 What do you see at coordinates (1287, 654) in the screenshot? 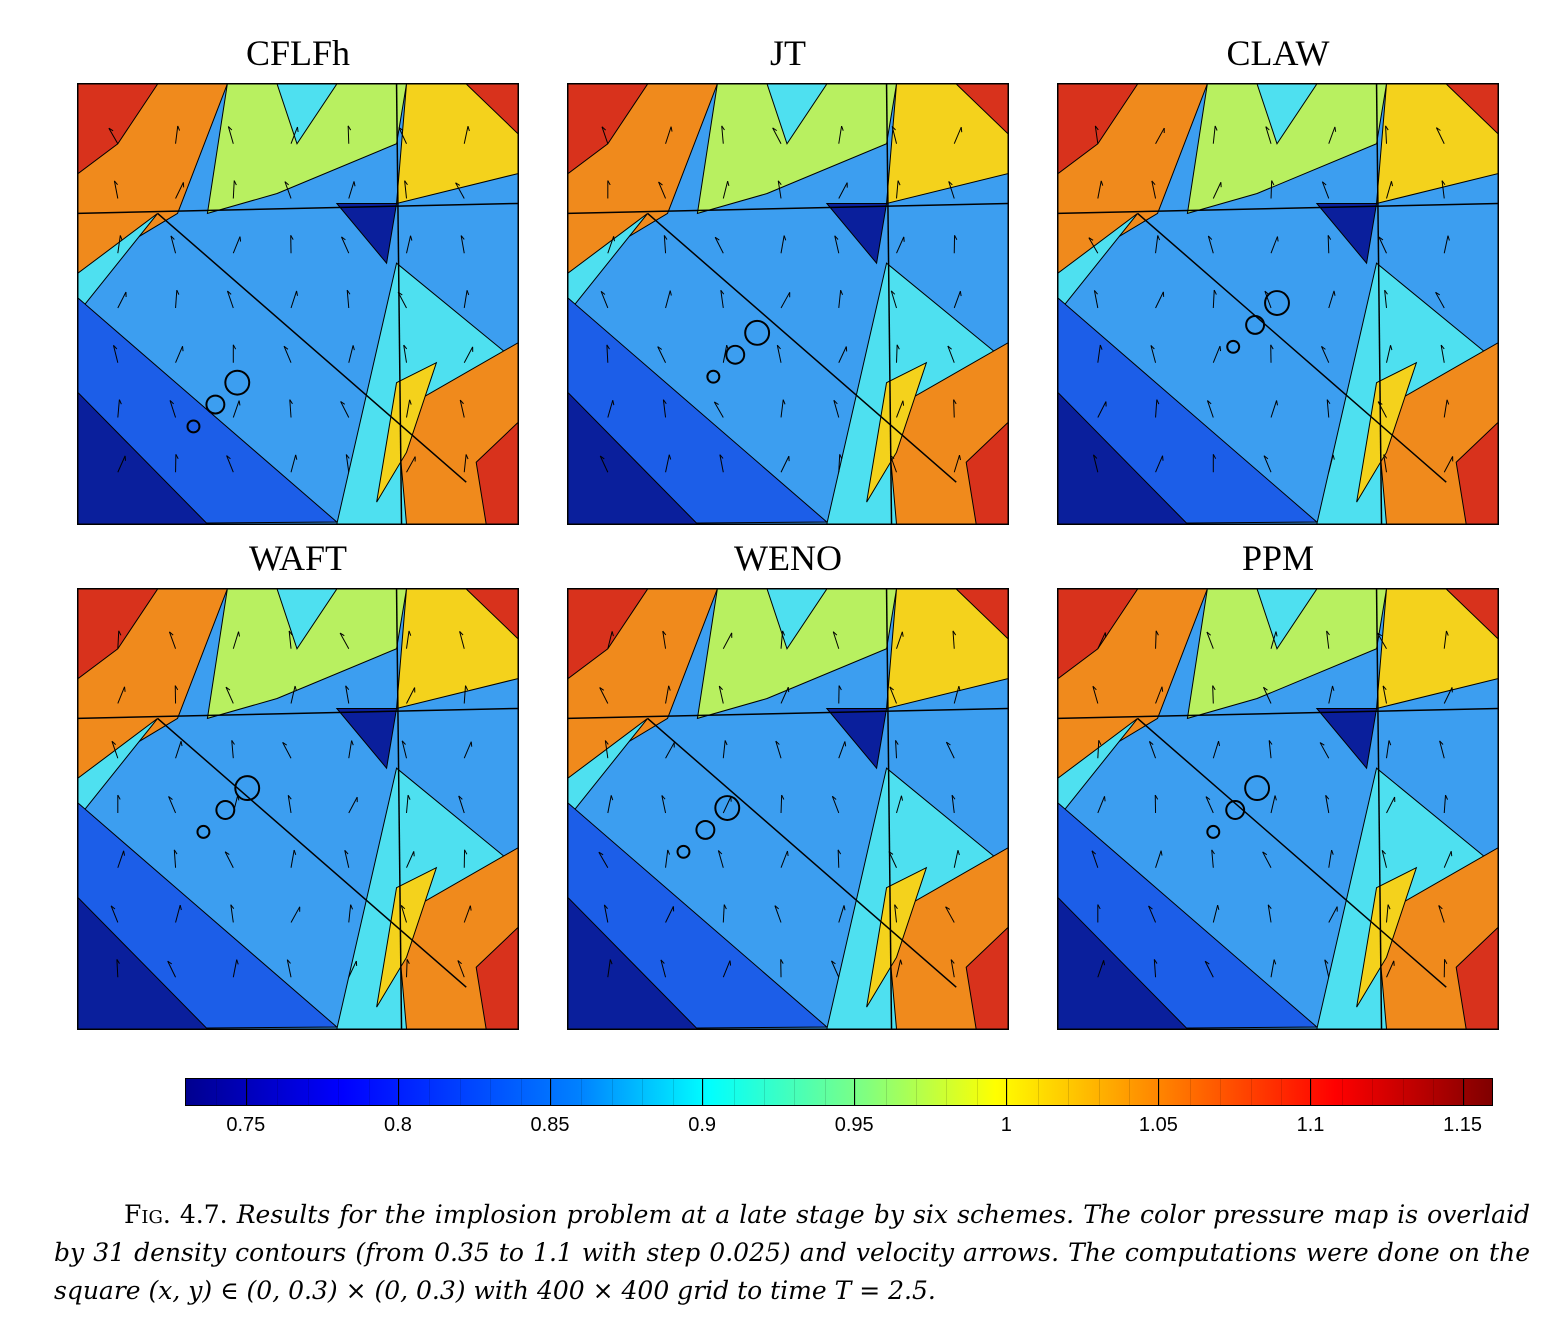
I see `top-band` at bounding box center [1287, 654].